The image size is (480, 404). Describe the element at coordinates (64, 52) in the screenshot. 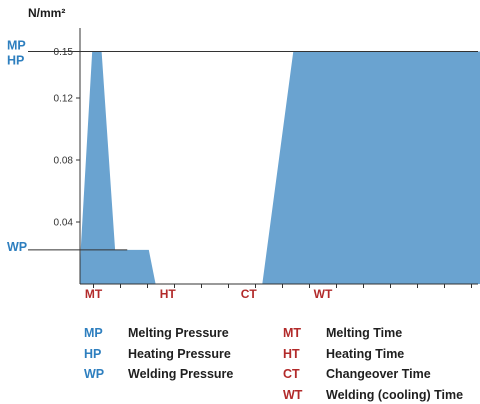

I see `y-tick-label: 0.15` at that location.